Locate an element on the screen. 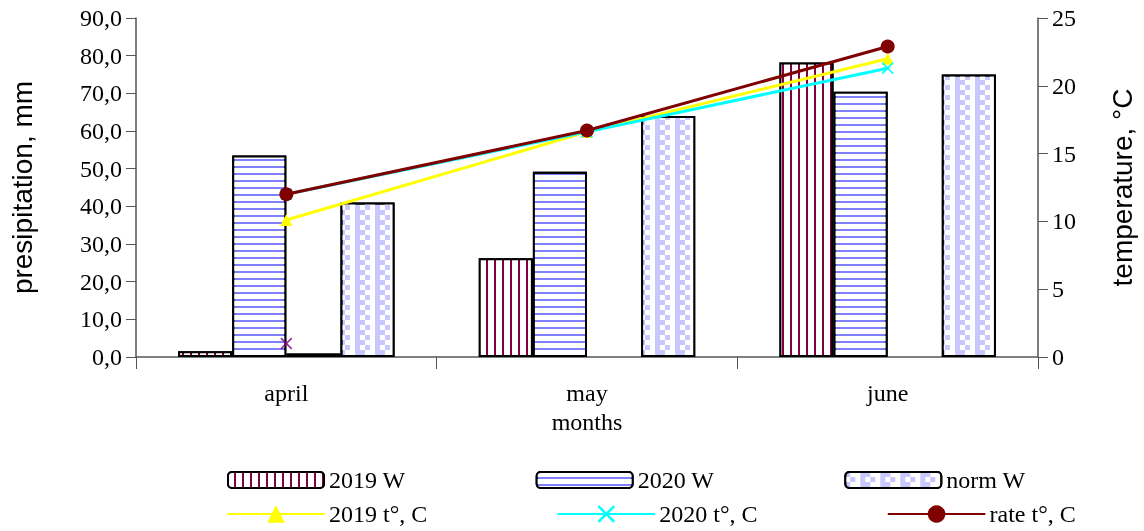 The image size is (1144, 531). legend-label: 2020 W is located at coordinates (676, 480).